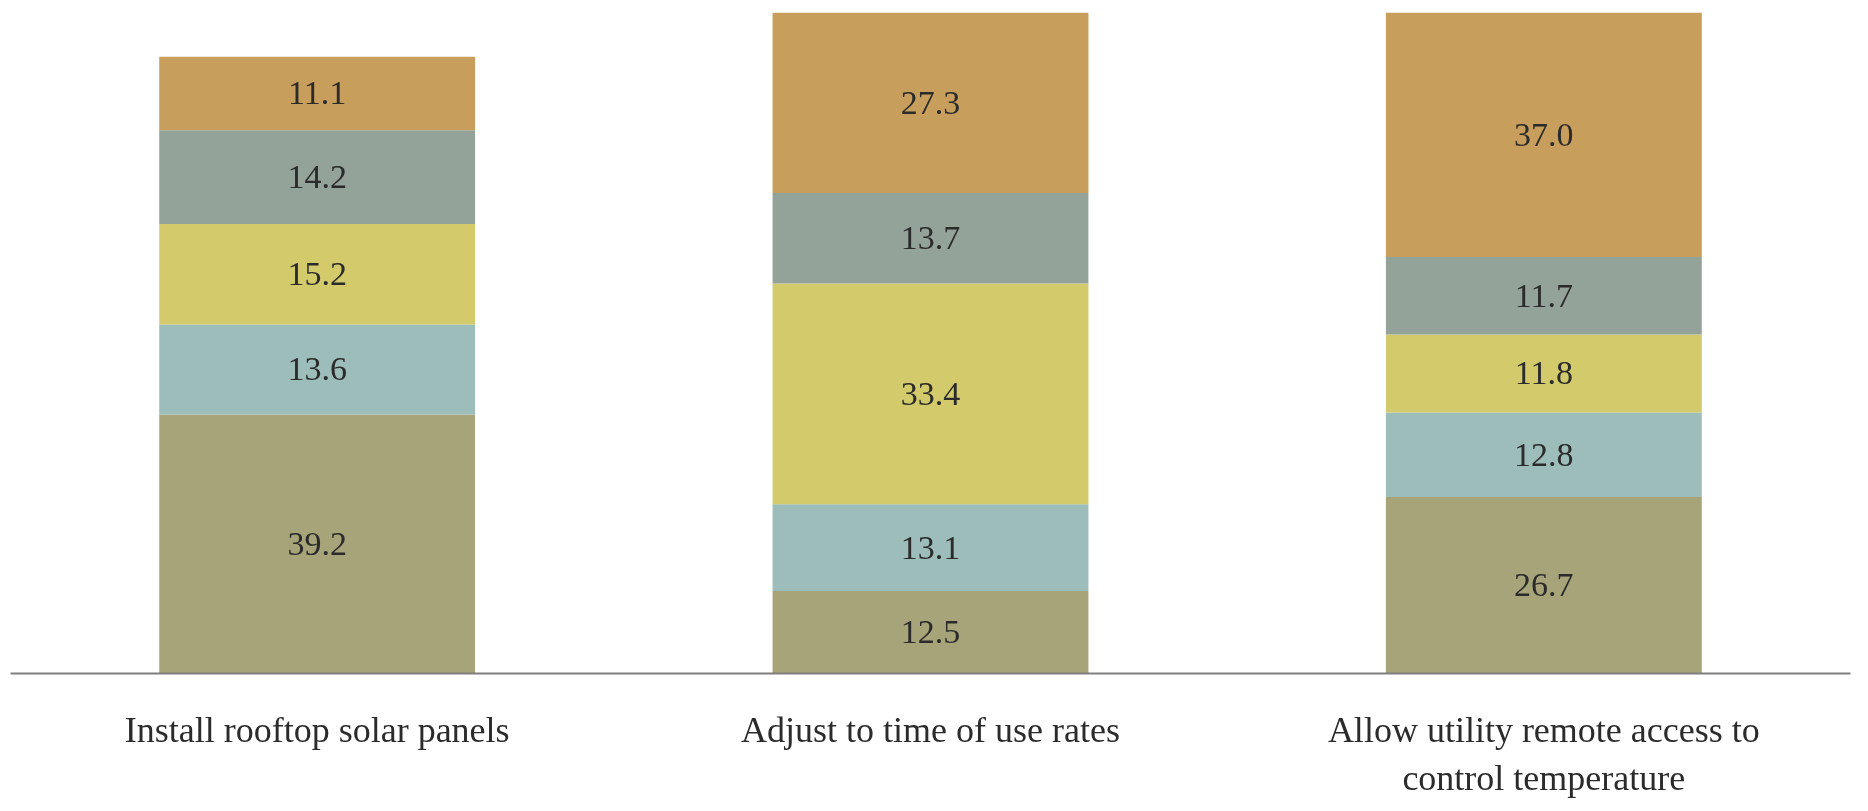  What do you see at coordinates (930, 729) in the screenshot?
I see `x-tick-label: Adjust to time of use rates` at bounding box center [930, 729].